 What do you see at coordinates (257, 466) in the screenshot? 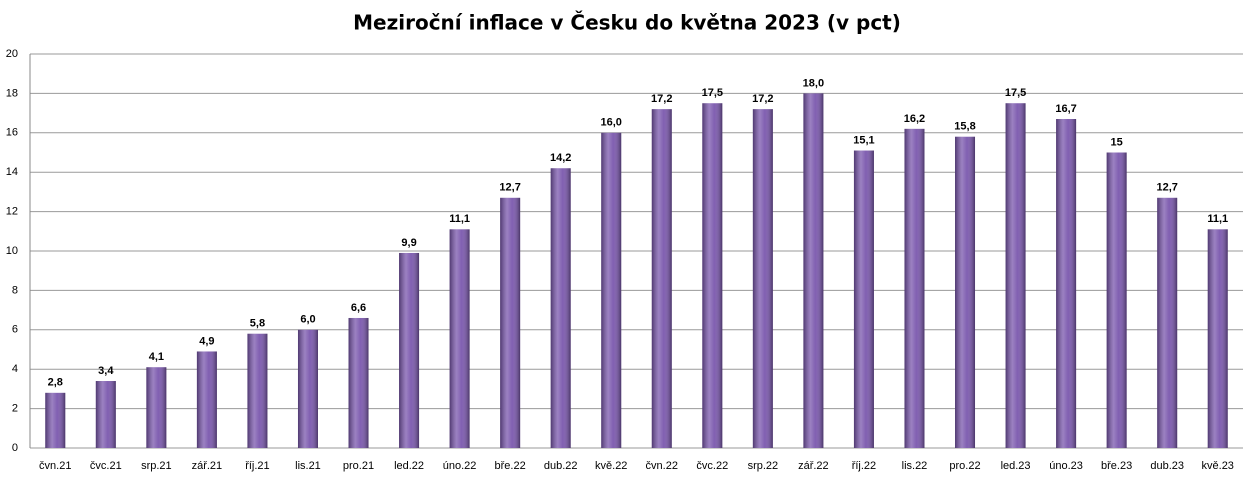
I see `x-tick-label: říj.21` at bounding box center [257, 466].